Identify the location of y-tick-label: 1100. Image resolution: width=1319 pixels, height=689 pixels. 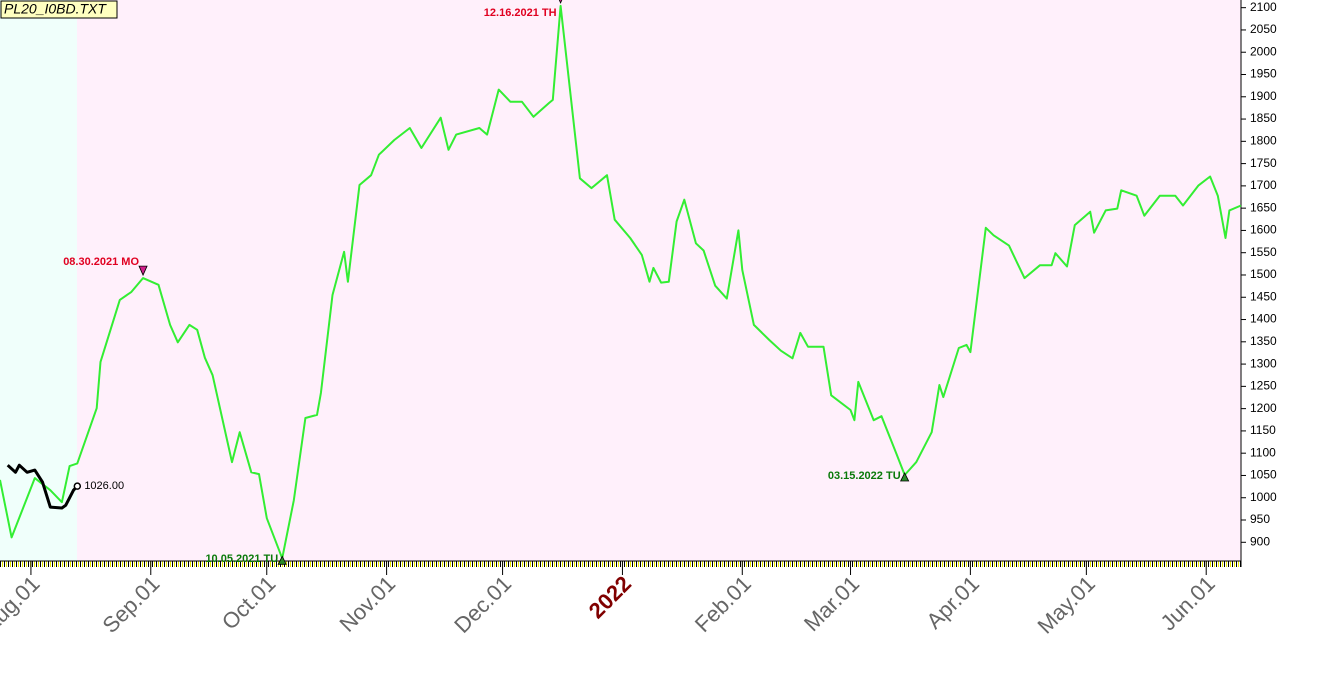
(1263, 452).